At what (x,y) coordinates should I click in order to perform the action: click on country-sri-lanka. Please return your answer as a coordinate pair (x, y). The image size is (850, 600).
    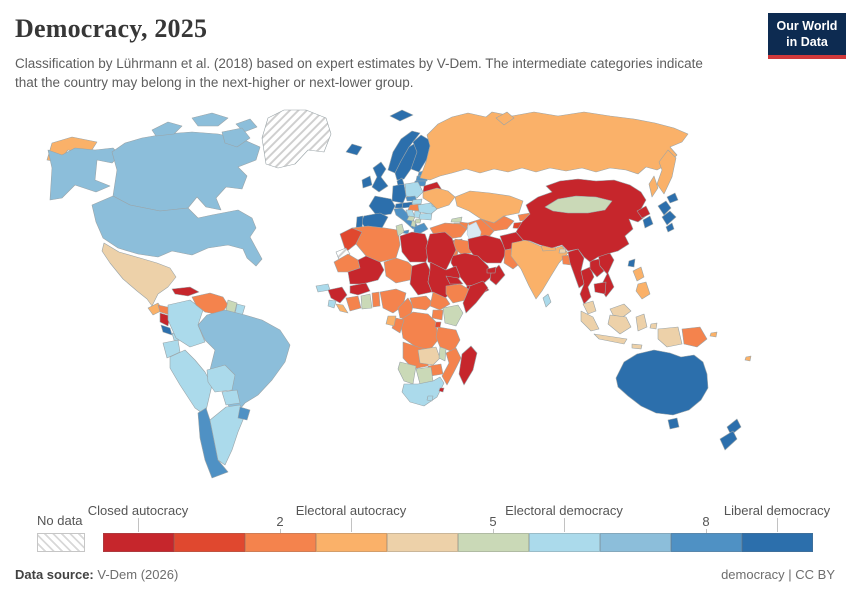
    Looking at the image, I should click on (547, 300).